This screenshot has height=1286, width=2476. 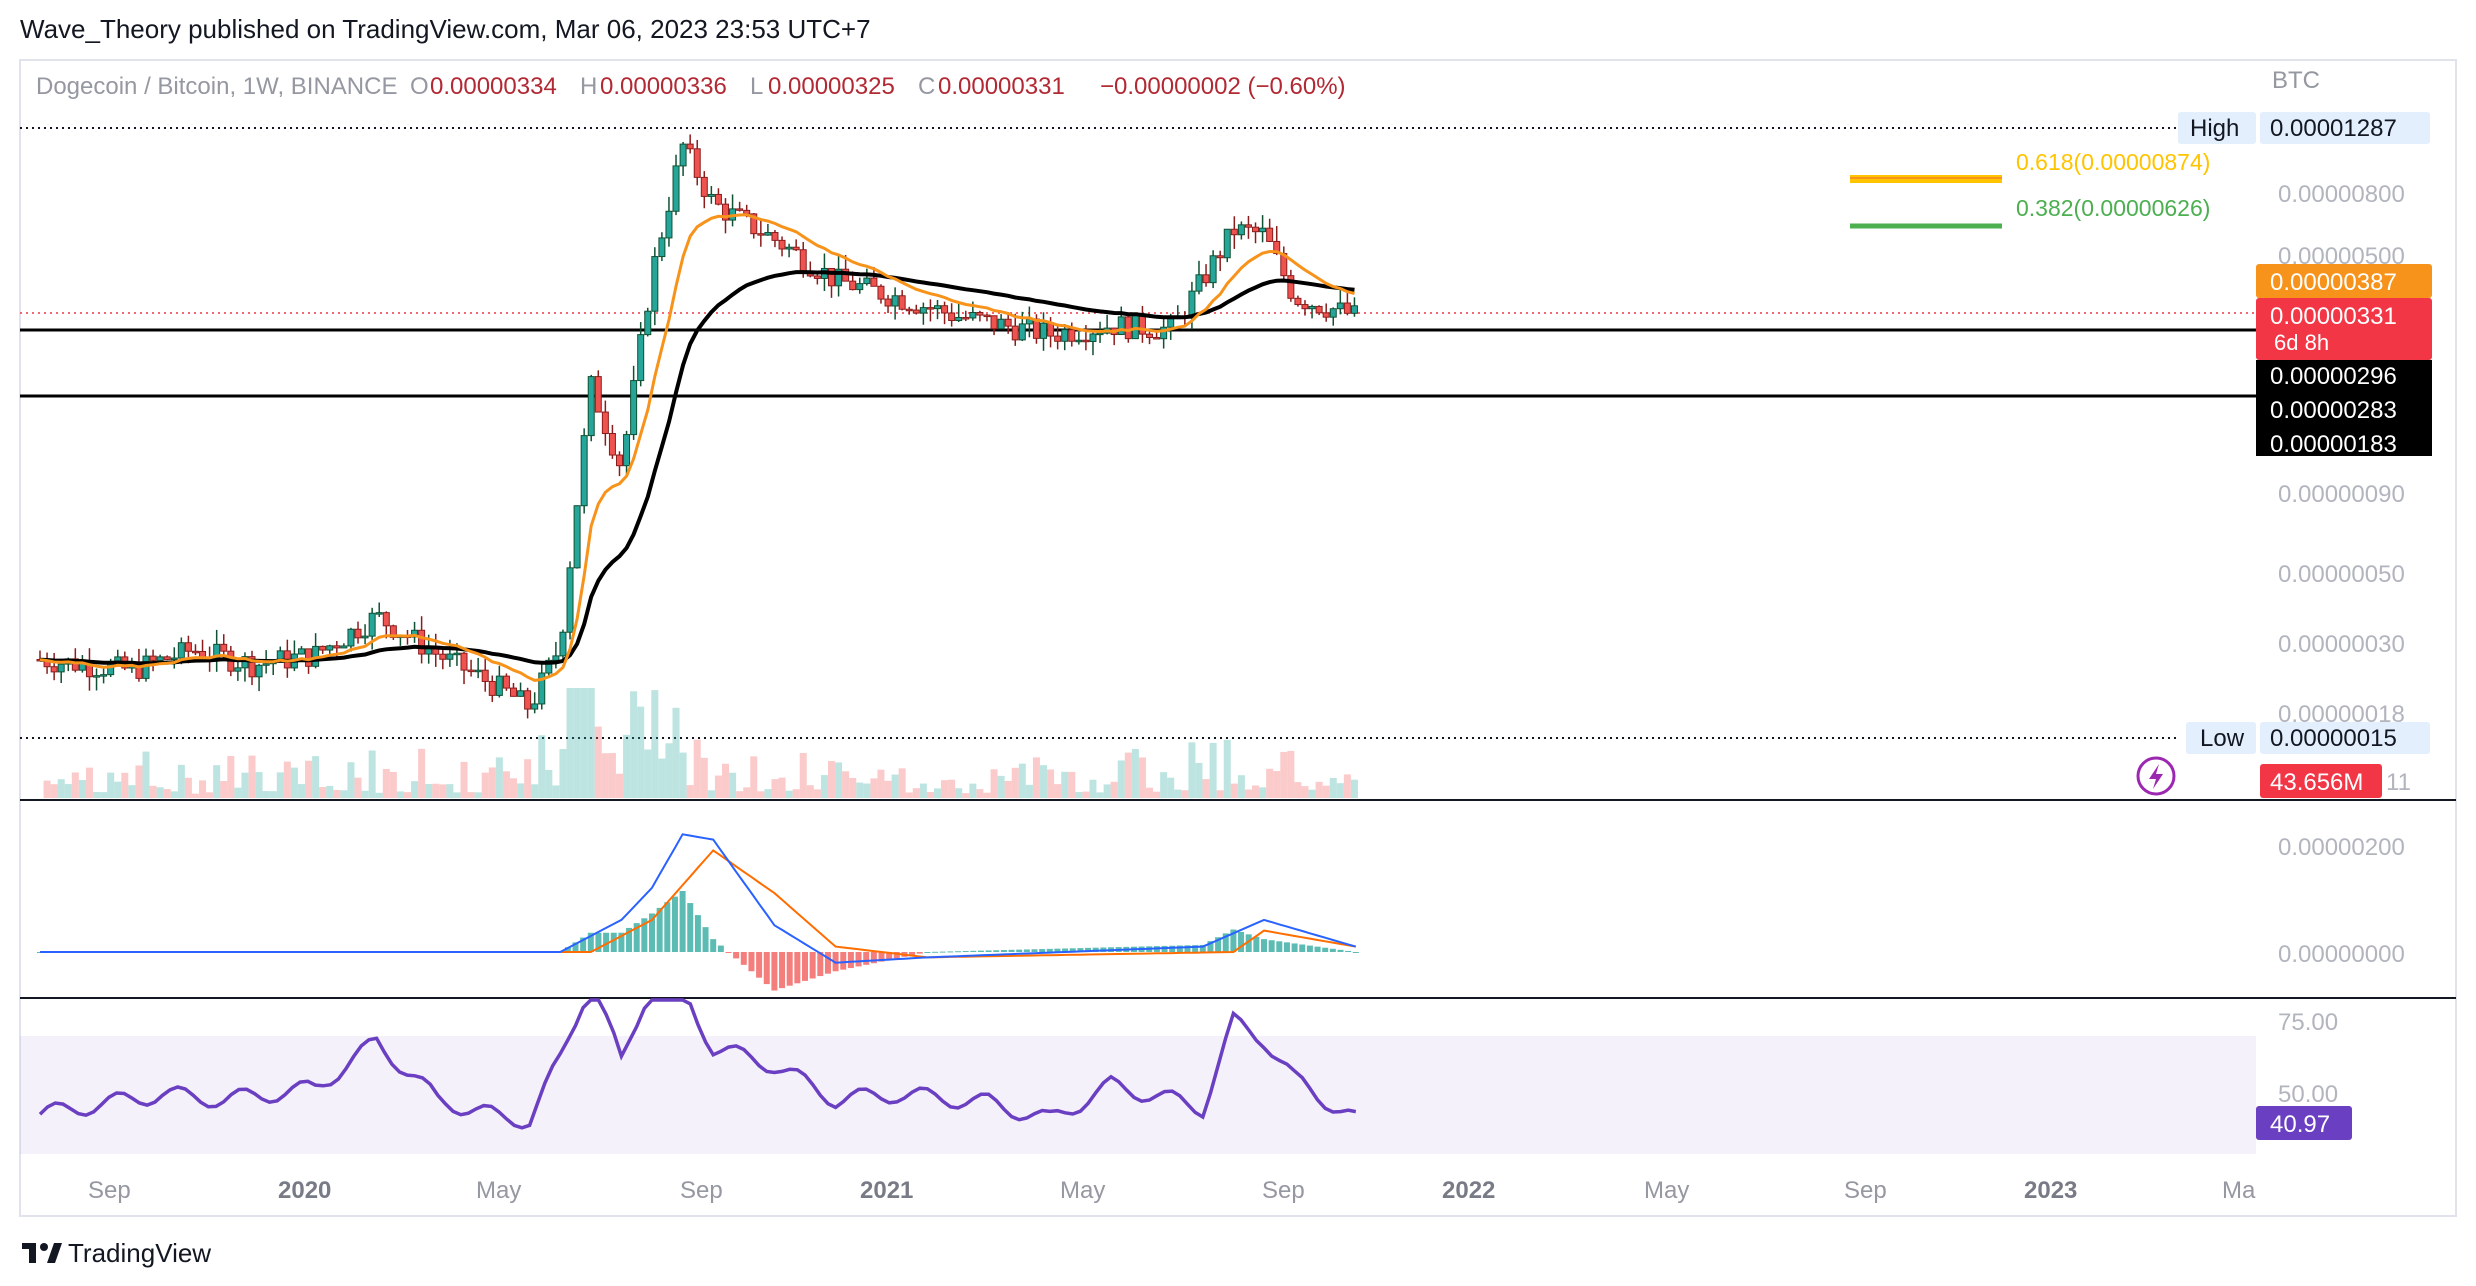 What do you see at coordinates (2341, 194) in the screenshot?
I see `price-axis-label: 0.00000800` at bounding box center [2341, 194].